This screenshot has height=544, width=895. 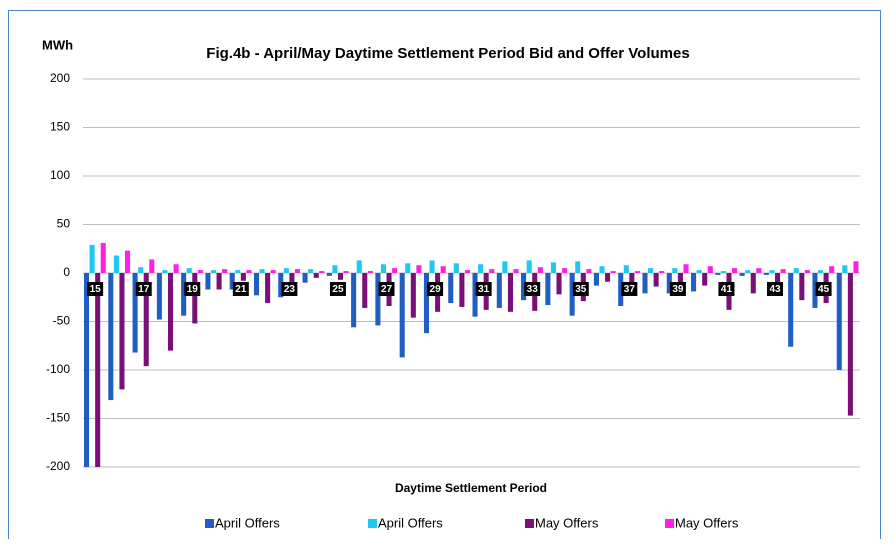 What do you see at coordinates (58, 418) in the screenshot?
I see `y-tick-label: -150` at bounding box center [58, 418].